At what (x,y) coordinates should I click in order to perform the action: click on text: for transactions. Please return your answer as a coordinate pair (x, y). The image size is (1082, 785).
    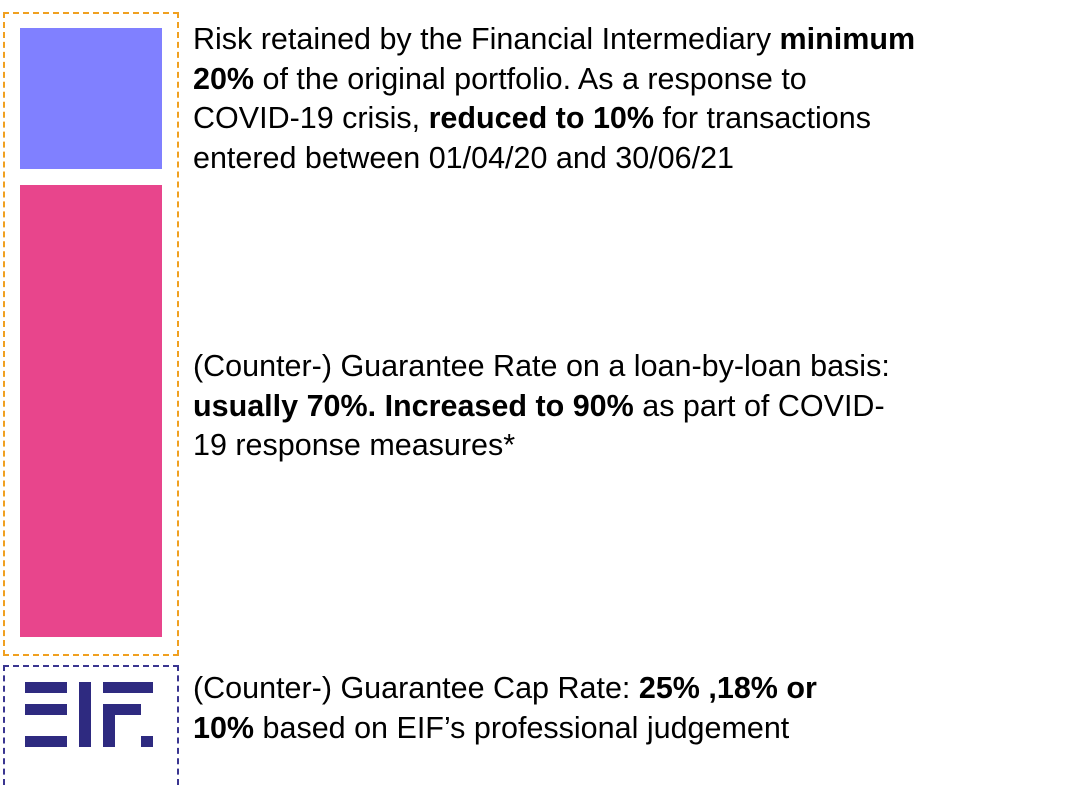
    Looking at the image, I should click on (762, 118).